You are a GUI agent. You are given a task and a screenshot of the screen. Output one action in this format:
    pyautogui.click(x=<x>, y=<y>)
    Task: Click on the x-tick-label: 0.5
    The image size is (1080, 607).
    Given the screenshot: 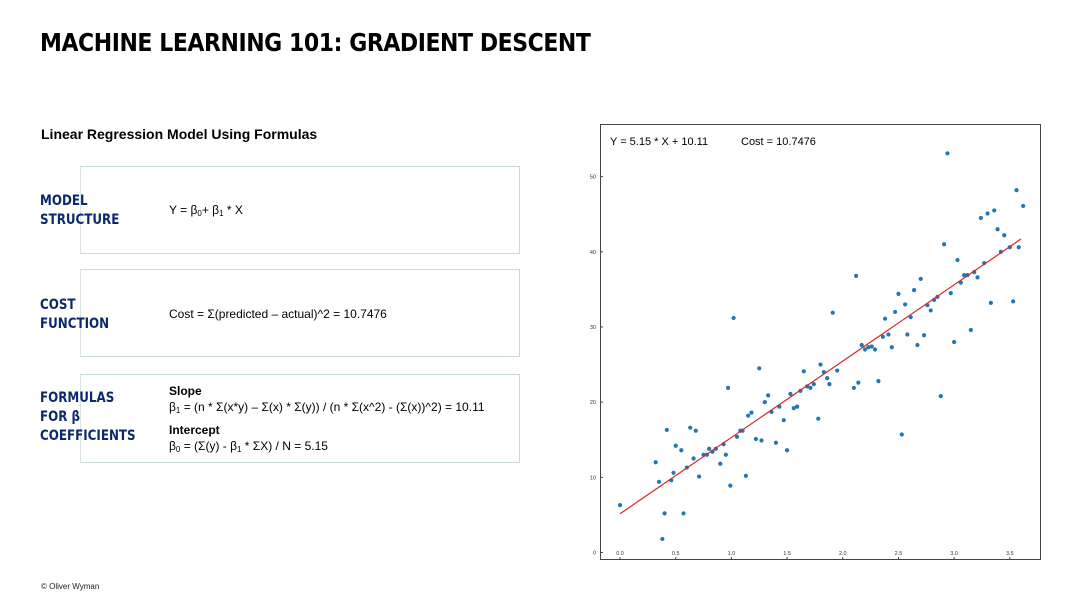 What is the action you would take?
    pyautogui.click(x=676, y=554)
    